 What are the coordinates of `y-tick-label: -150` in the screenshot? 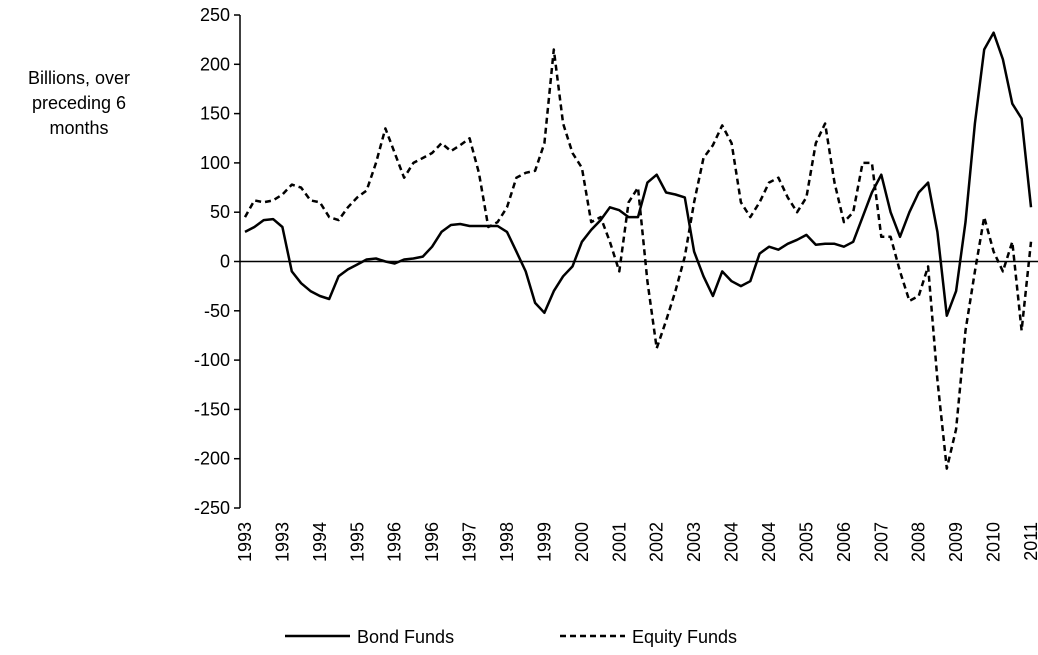 It's located at (212, 409).